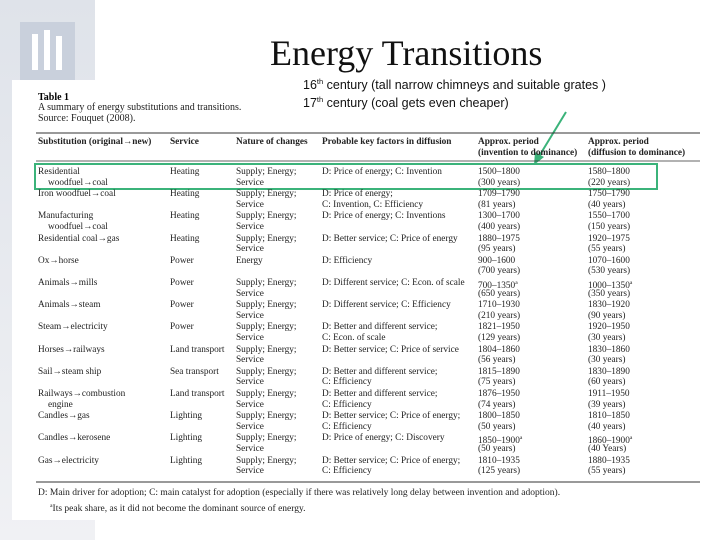 Image resolution: width=720 pixels, height=540 pixels. Describe the element at coordinates (499, 327) in the screenshot. I see `table-cell: 1821–1950` at that location.